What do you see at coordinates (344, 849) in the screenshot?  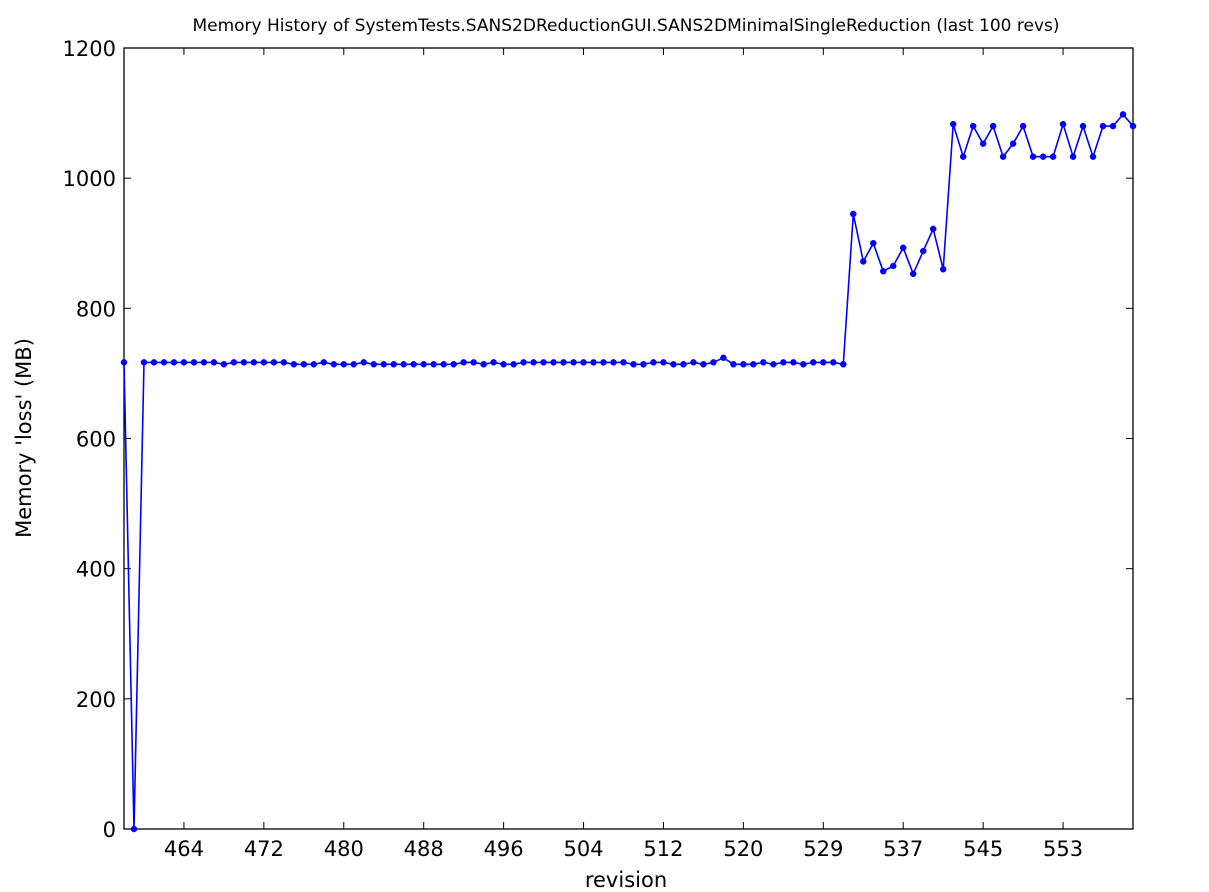 I see `x-tick-label: 480` at bounding box center [344, 849].